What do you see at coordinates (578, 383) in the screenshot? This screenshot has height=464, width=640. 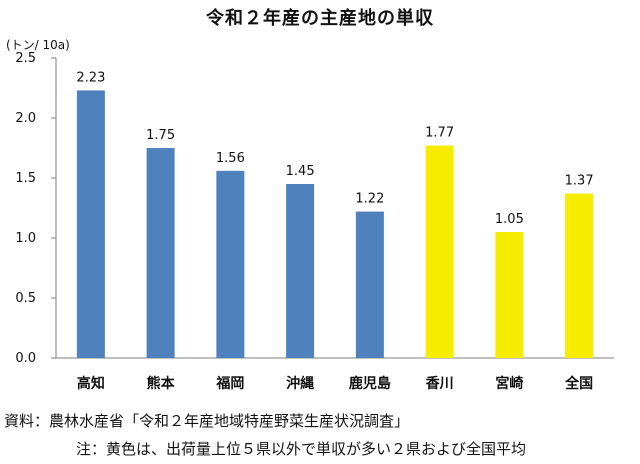 I see `category-label: 全国` at bounding box center [578, 383].